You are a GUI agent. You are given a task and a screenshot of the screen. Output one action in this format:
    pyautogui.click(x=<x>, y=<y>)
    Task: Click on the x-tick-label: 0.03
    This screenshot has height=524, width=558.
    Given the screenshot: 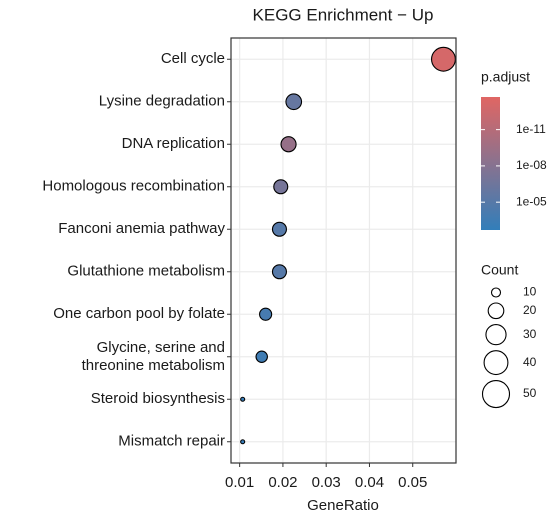 What is the action you would take?
    pyautogui.click(x=326, y=482)
    